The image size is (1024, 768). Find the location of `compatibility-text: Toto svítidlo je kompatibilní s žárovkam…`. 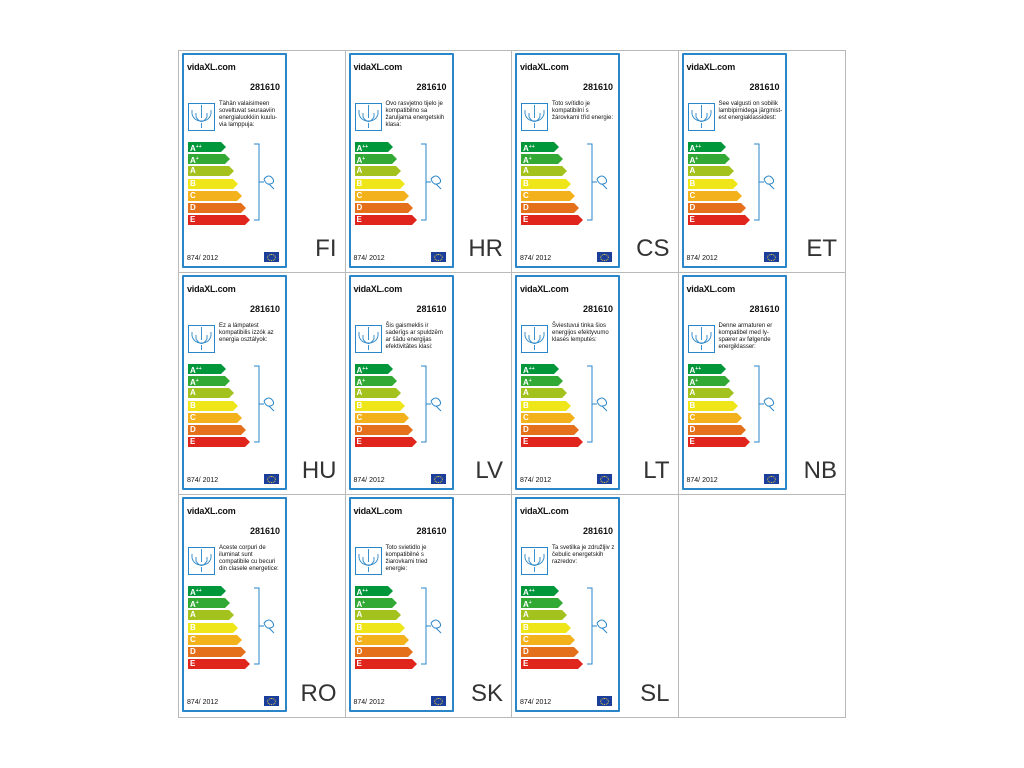

compatibility-text: Toto svítidlo je kompatibilní s žárovkam… is located at coordinates (583, 111).